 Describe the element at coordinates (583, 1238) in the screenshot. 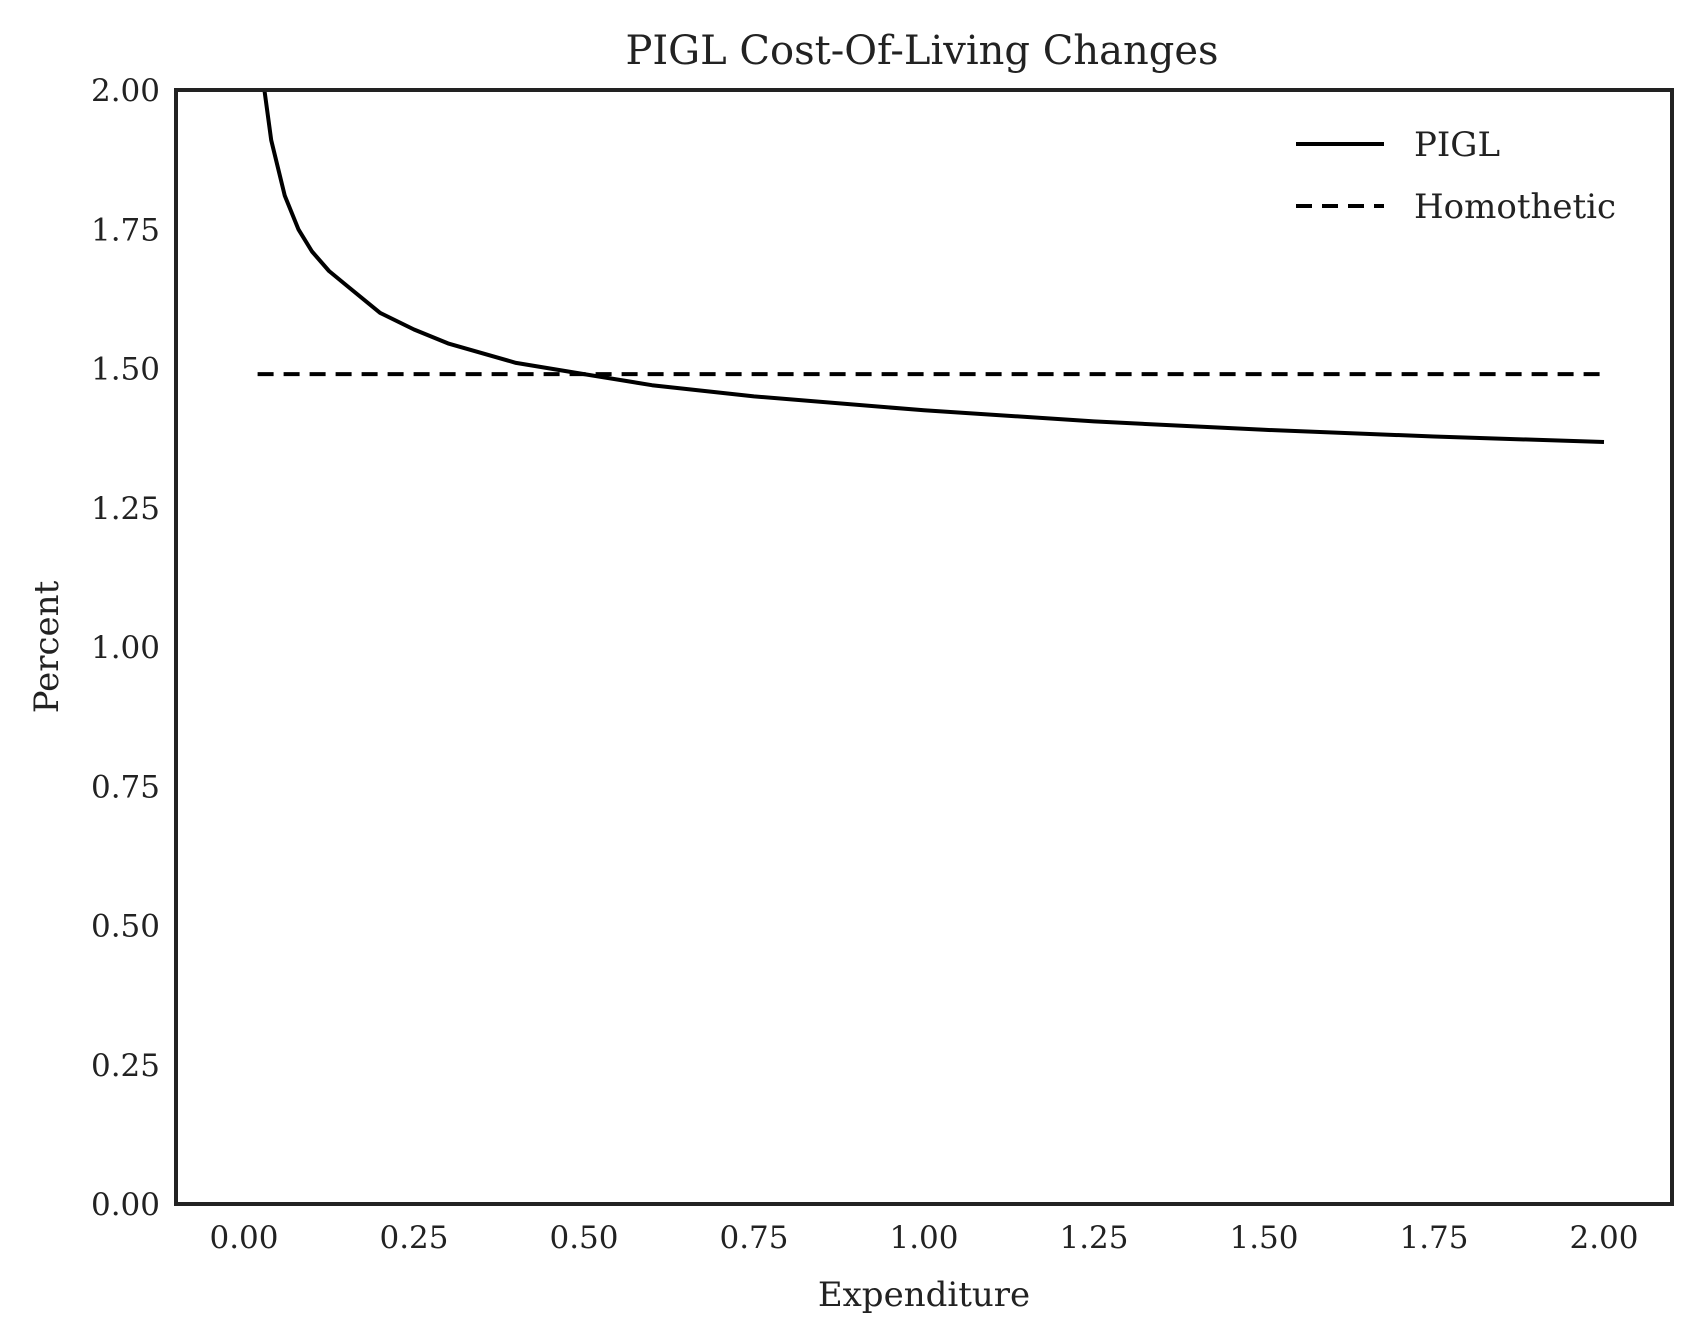

I see `x-tick-label: 0.50` at that location.